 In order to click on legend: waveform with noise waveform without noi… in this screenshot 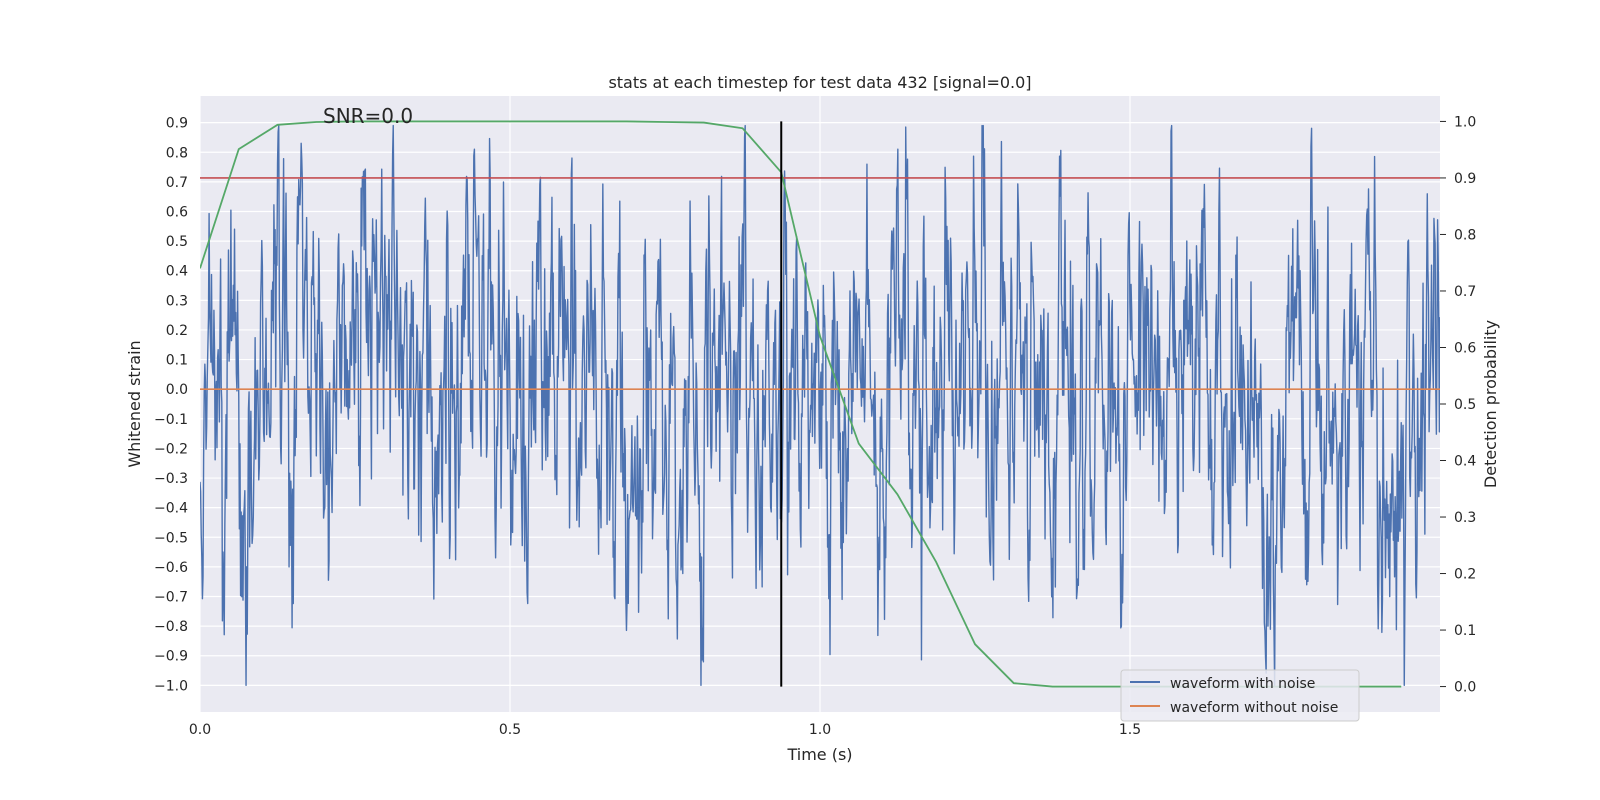, I will do `click(1240, 695)`.